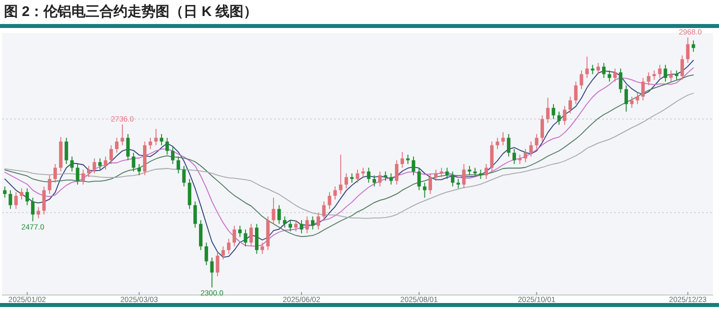 This screenshot has height=333, width=719. I want to click on title: 图 2：伦铝电三合约走势图（日 K 线图）, so click(131, 11).